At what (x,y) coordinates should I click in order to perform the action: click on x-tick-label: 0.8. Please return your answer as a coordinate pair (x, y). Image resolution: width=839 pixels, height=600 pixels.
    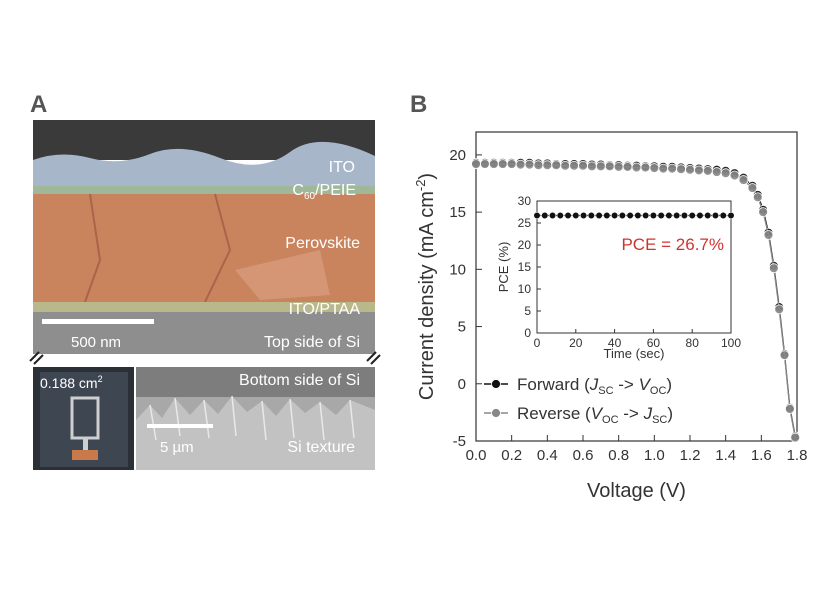
    Looking at the image, I should click on (618, 455).